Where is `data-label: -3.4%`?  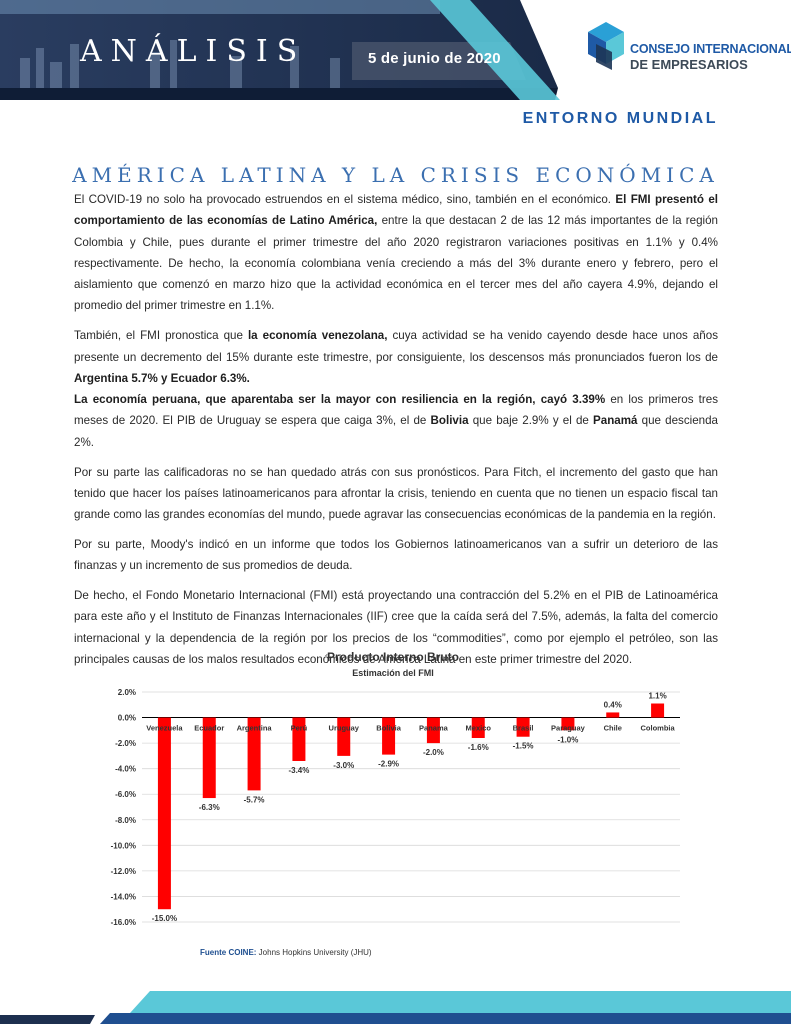
data-label: -3.4% is located at coordinates (298, 770).